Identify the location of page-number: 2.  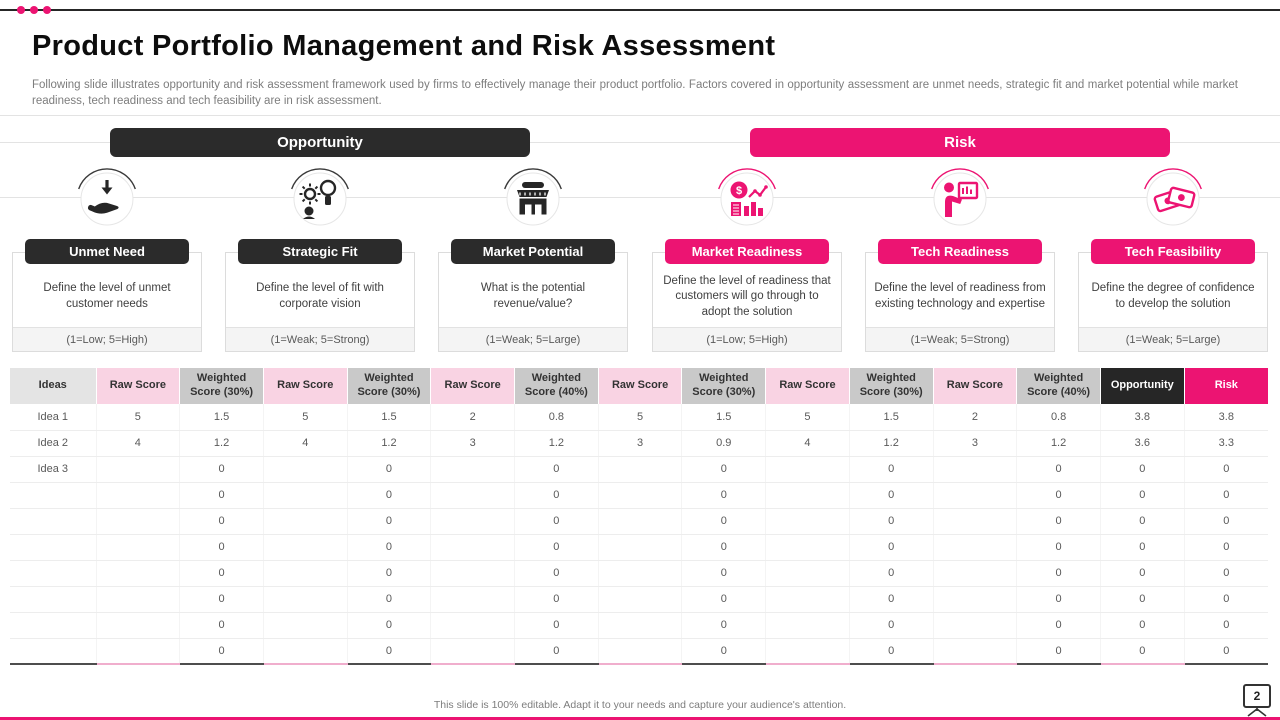
(1257, 696).